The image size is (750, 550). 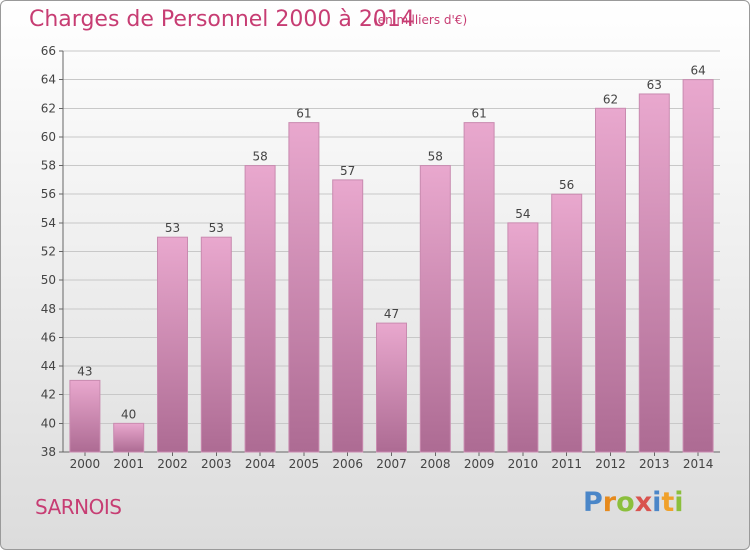 I want to click on y-tick-label: 56, so click(x=48, y=194).